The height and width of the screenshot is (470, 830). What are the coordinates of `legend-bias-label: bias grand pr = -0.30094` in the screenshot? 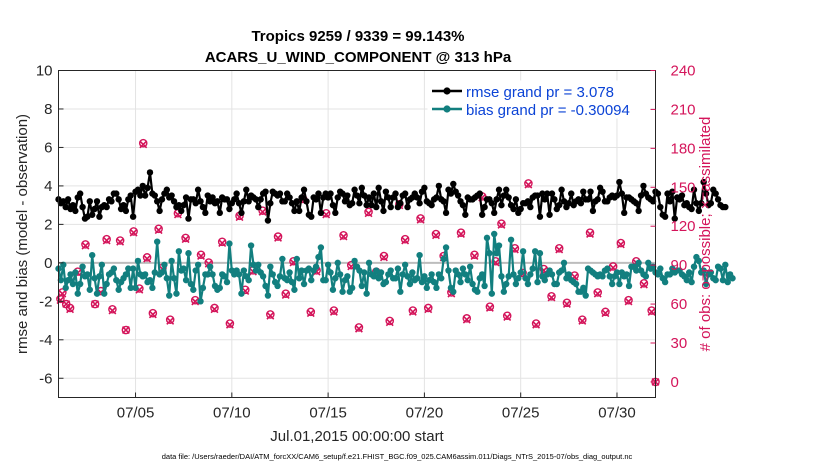 It's located at (548, 110).